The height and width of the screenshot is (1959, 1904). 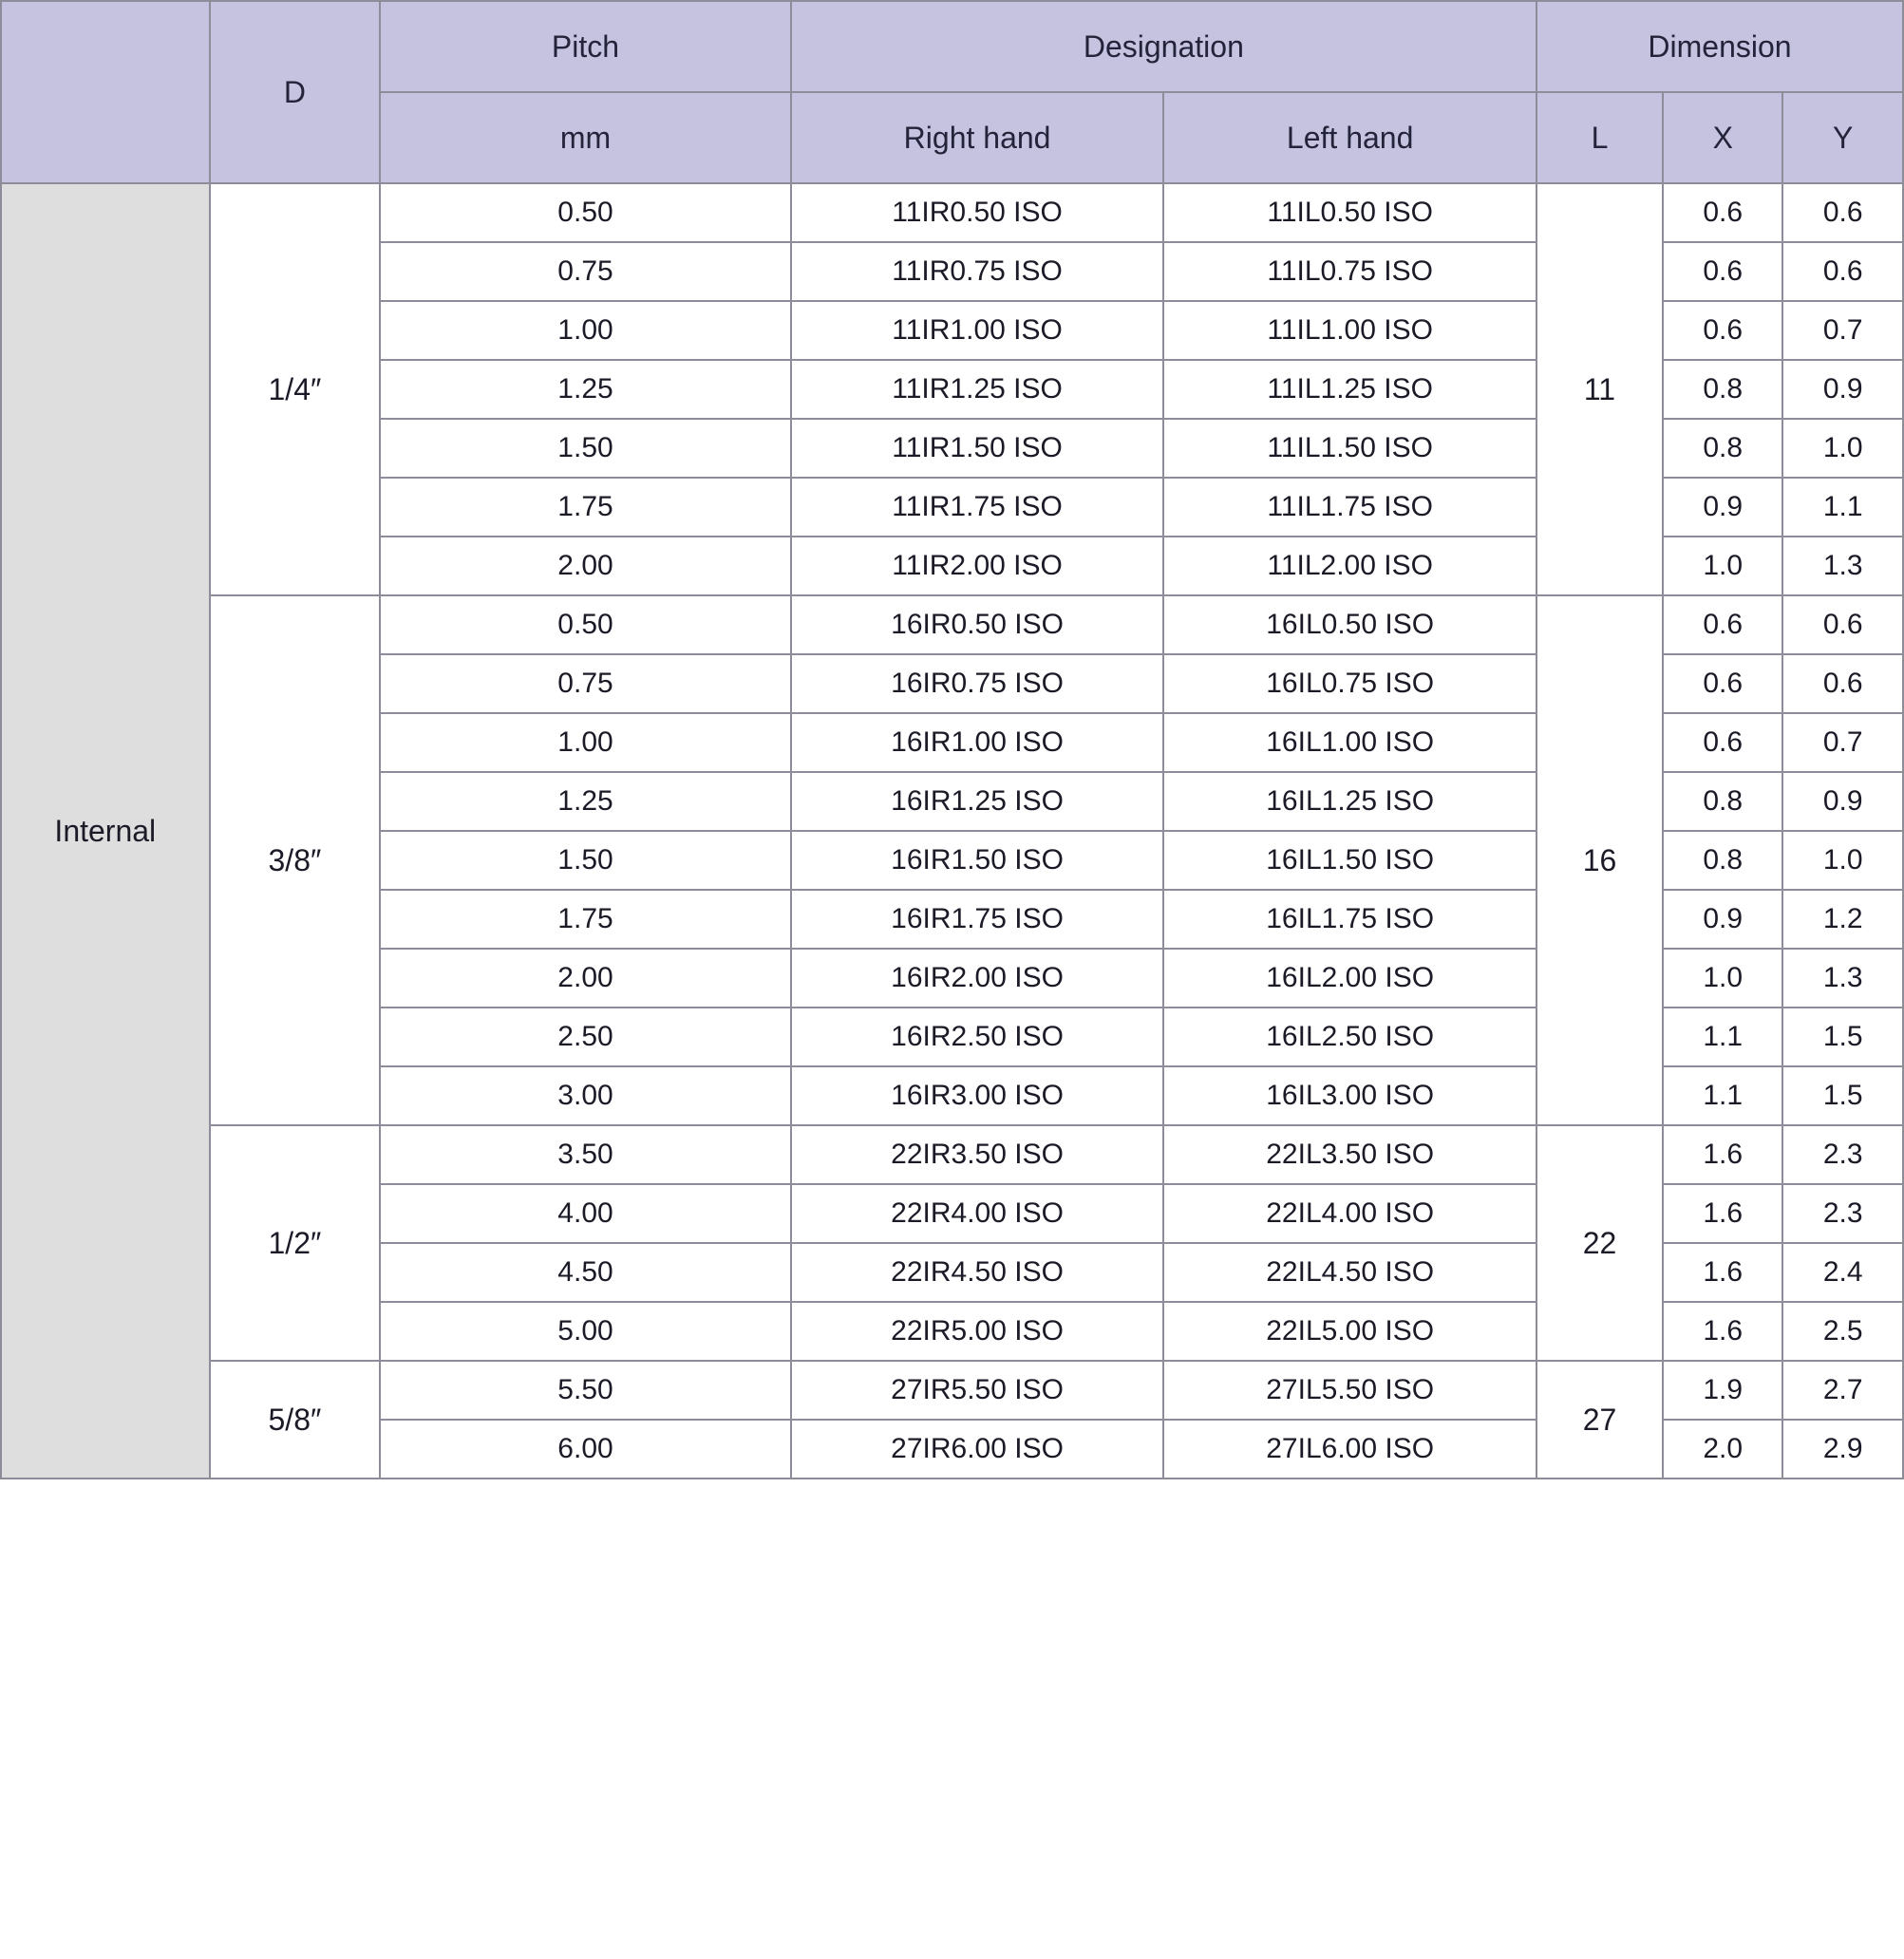 I want to click on right-hand-designation-cell: 16IR1.00 ISO, so click(x=977, y=742).